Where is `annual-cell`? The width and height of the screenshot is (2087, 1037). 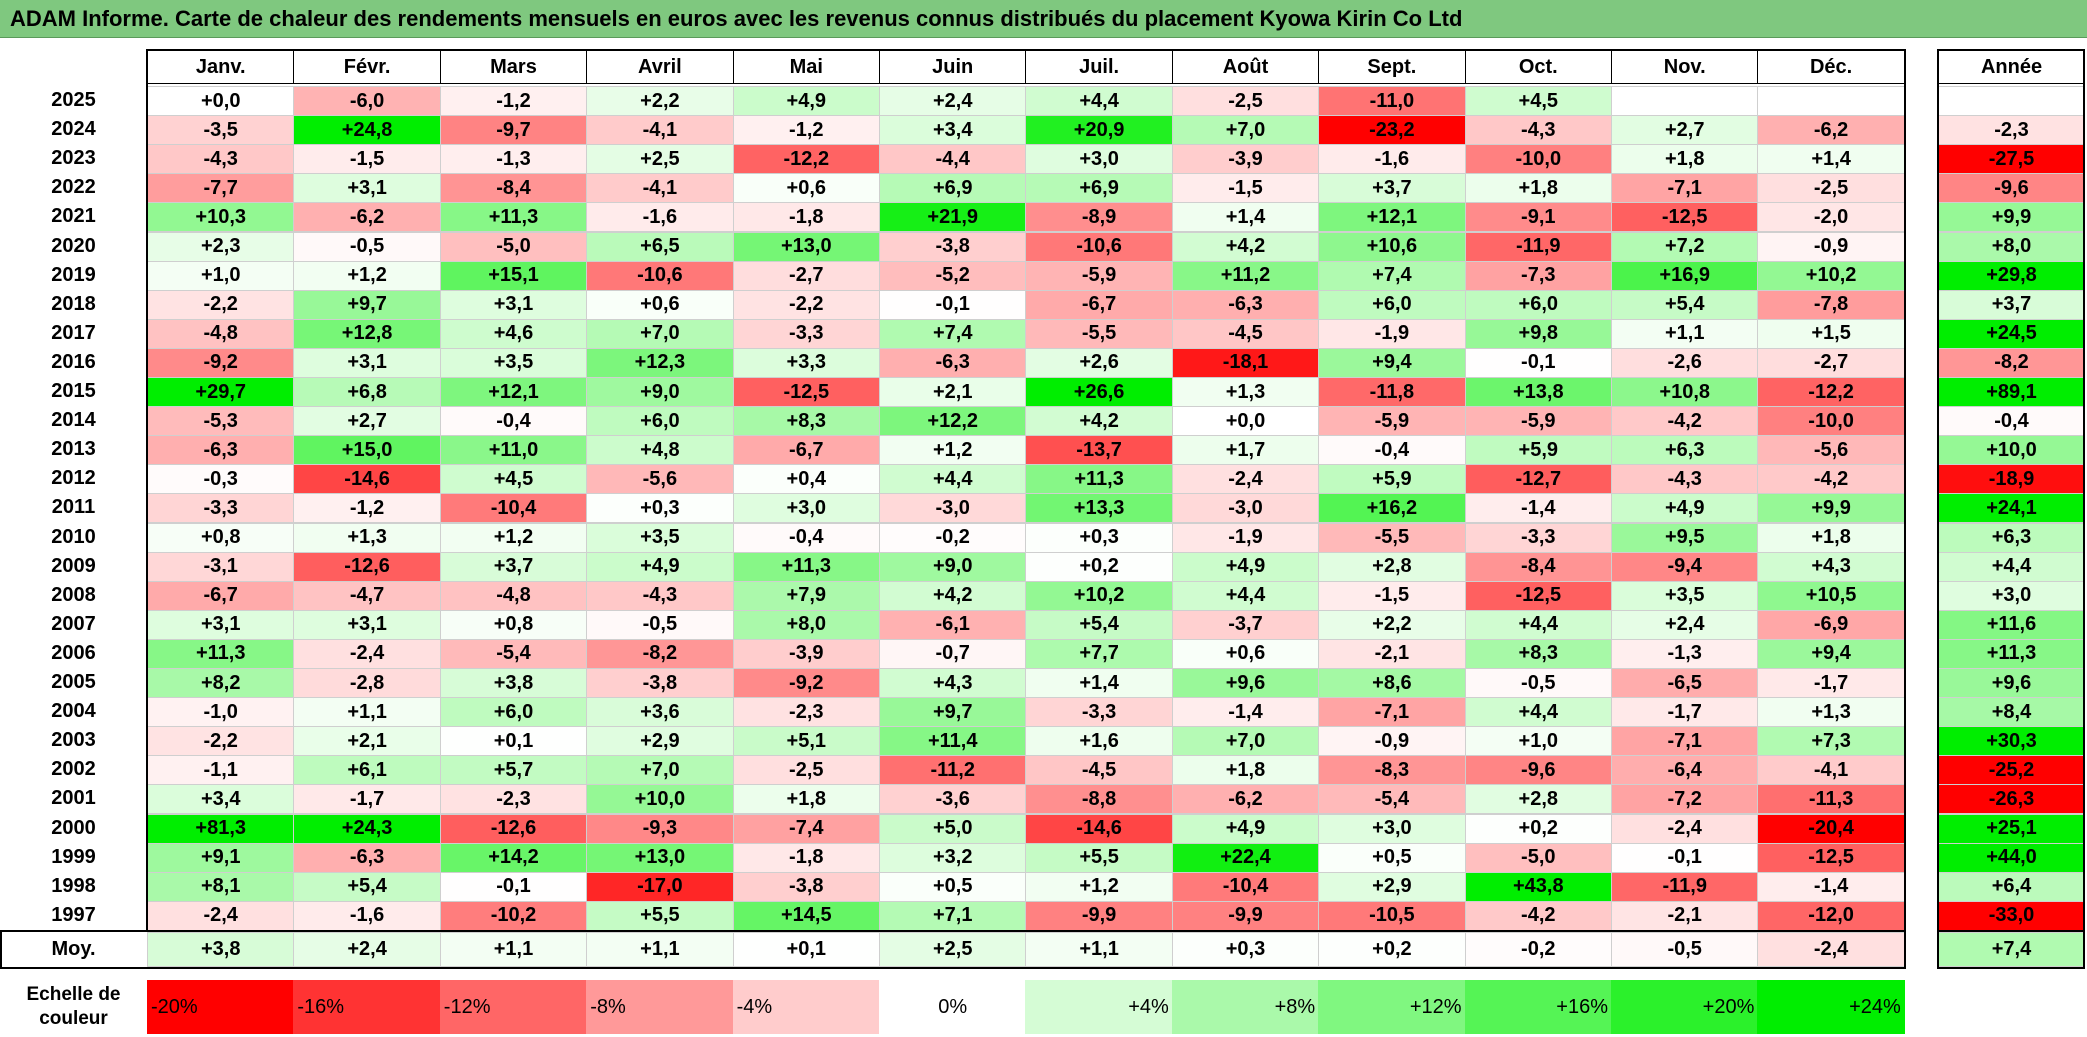 annual-cell is located at coordinates (2011, 101).